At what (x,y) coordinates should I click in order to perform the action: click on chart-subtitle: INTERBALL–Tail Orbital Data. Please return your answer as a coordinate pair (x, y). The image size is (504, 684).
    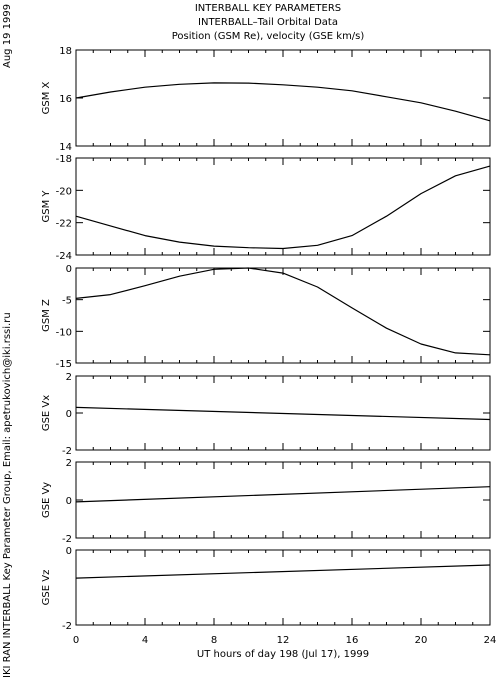
    Looking at the image, I should click on (268, 22).